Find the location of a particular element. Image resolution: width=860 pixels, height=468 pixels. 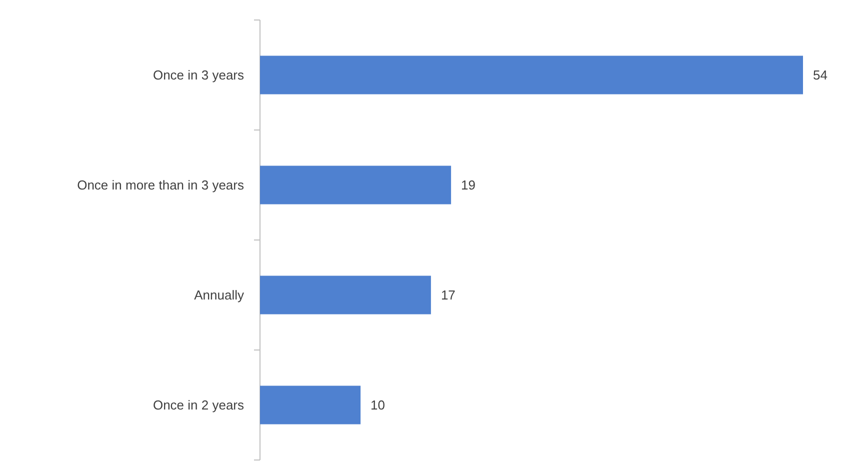

y-tick-label: Annually is located at coordinates (219, 295).